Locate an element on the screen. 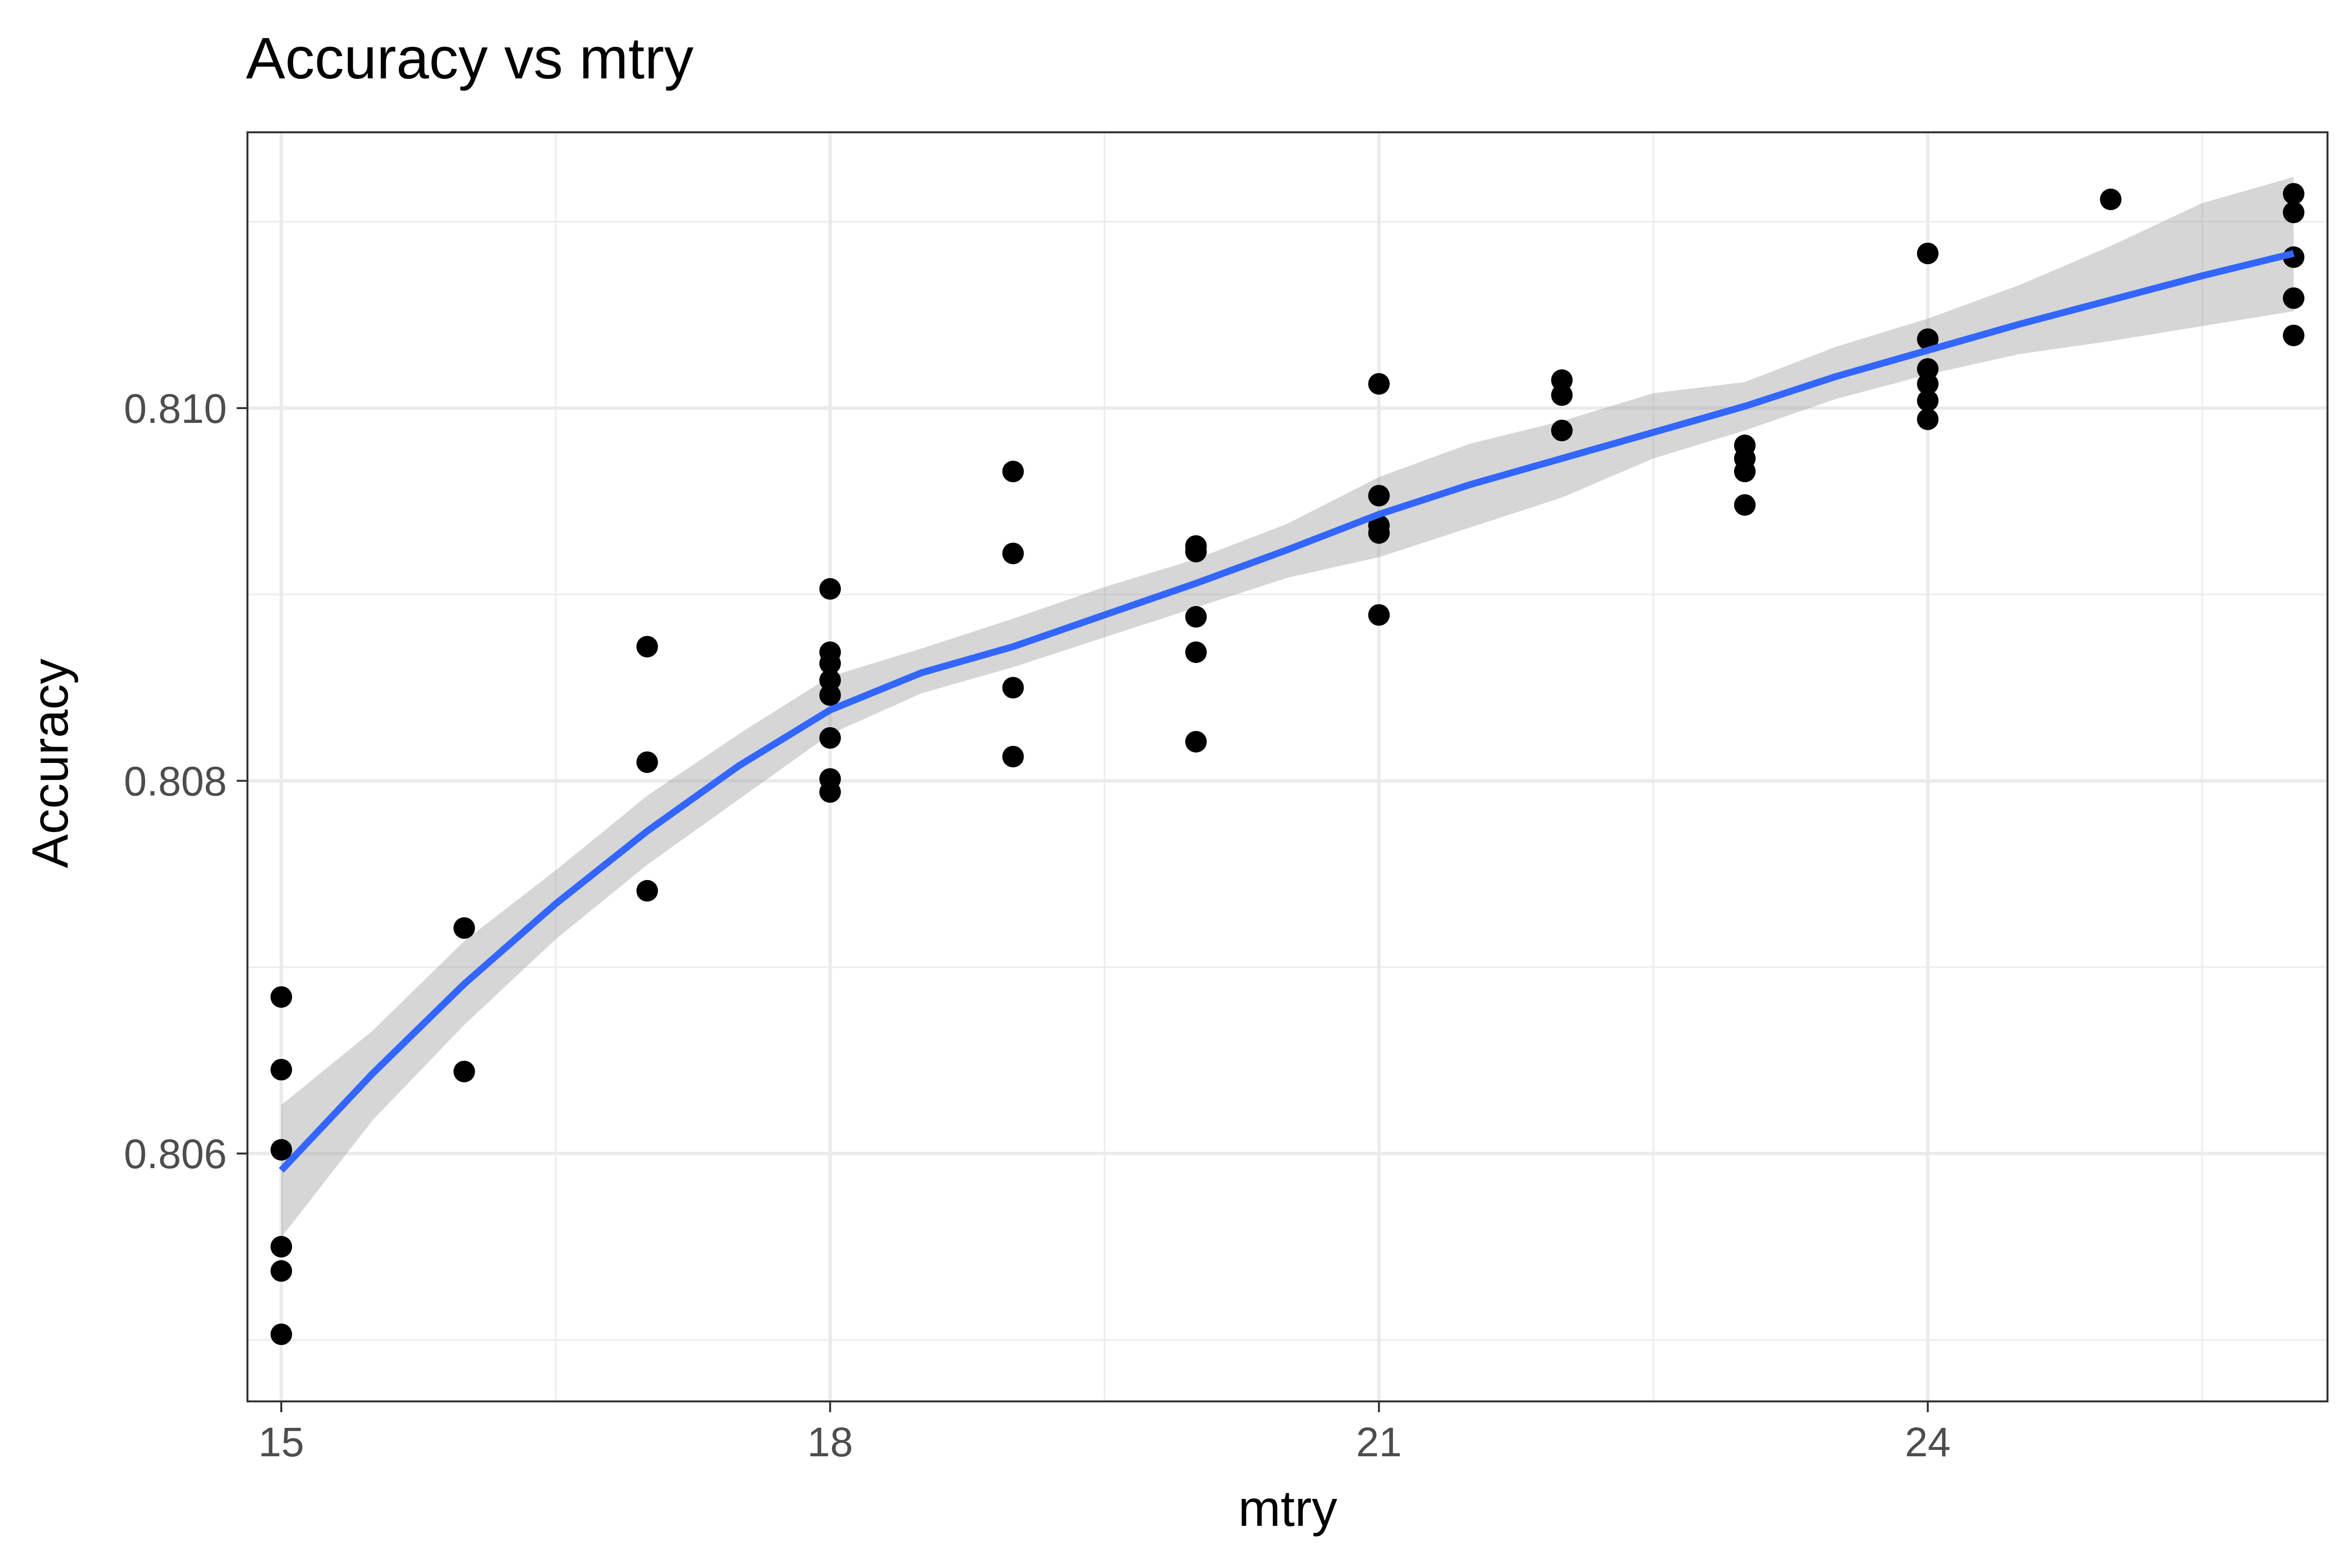 Image resolution: width=2352 pixels, height=1568 pixels. x-tick-label: 18 is located at coordinates (830, 1442).